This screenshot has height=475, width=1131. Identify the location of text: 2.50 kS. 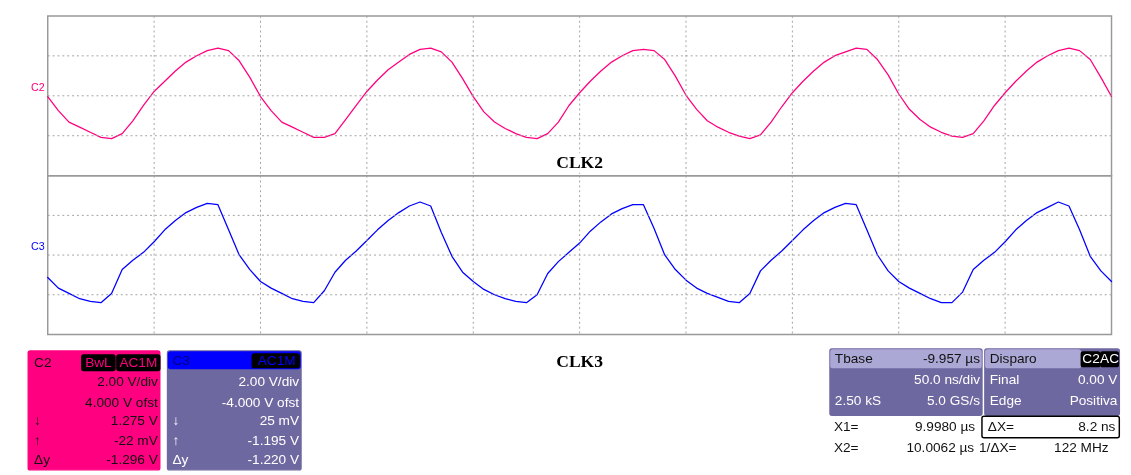
(858, 400).